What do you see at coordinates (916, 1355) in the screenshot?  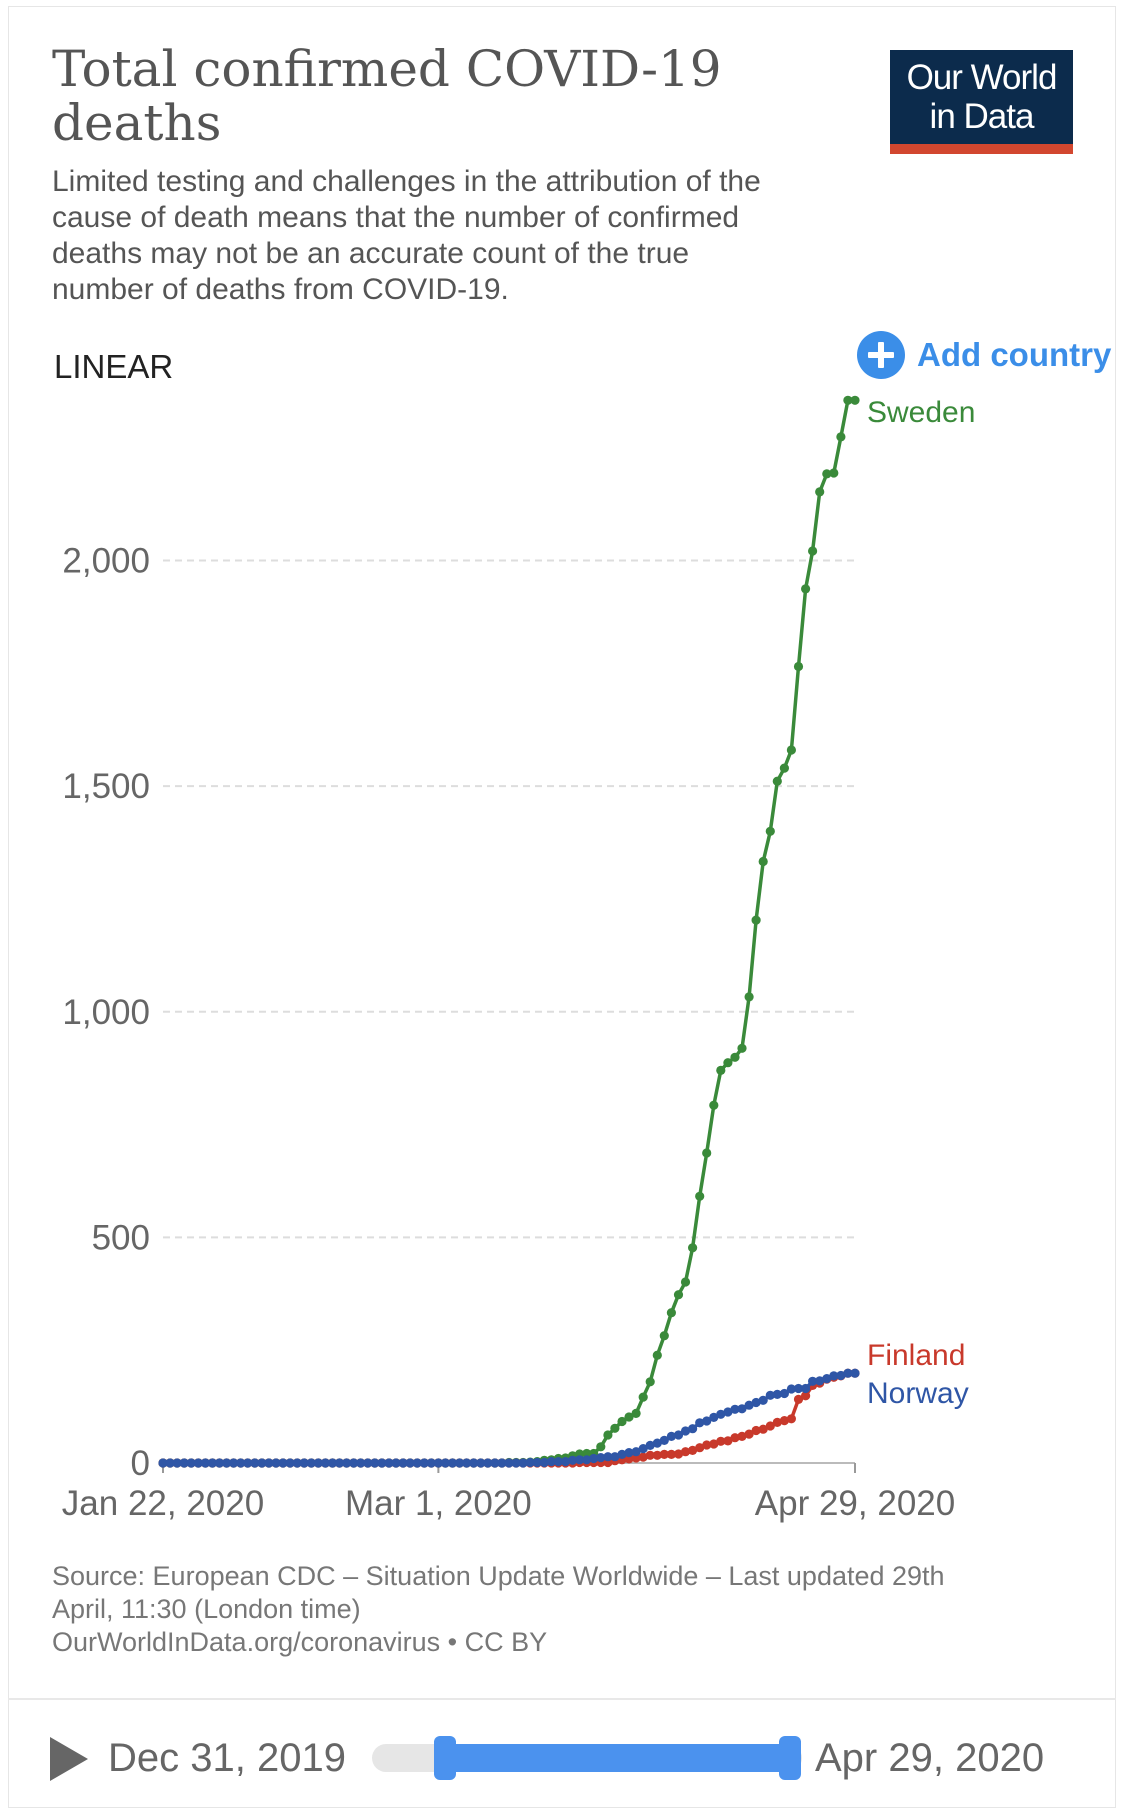 I see `series-label-finland: Finland` at bounding box center [916, 1355].